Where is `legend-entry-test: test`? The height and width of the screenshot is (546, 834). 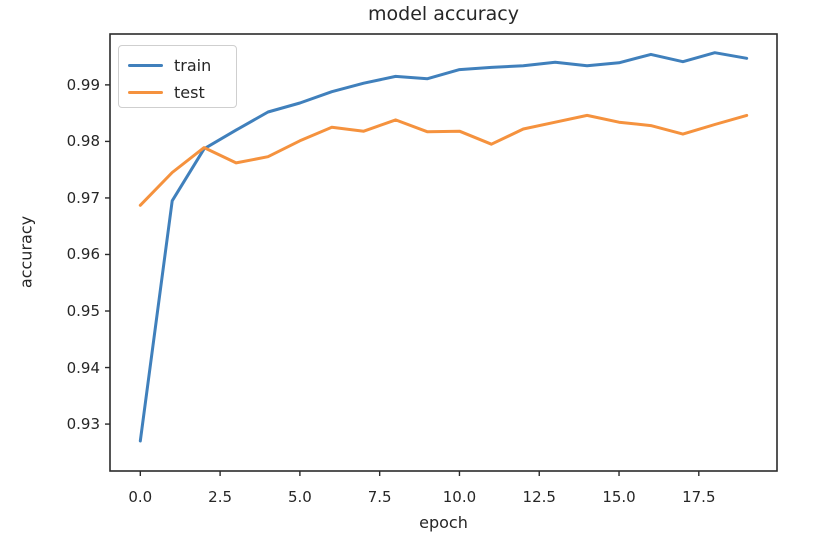 legend-entry-test: test is located at coordinates (177, 92).